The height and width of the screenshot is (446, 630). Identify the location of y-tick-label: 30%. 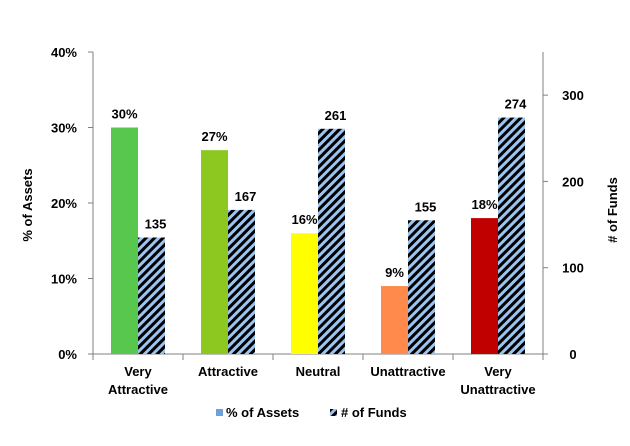
(64, 128).